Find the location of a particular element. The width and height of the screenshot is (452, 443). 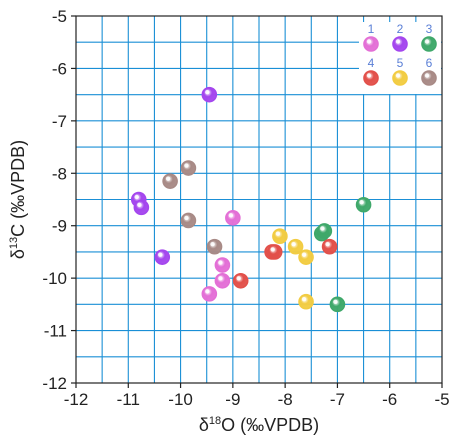

legend-label: 5 is located at coordinates (400, 63).